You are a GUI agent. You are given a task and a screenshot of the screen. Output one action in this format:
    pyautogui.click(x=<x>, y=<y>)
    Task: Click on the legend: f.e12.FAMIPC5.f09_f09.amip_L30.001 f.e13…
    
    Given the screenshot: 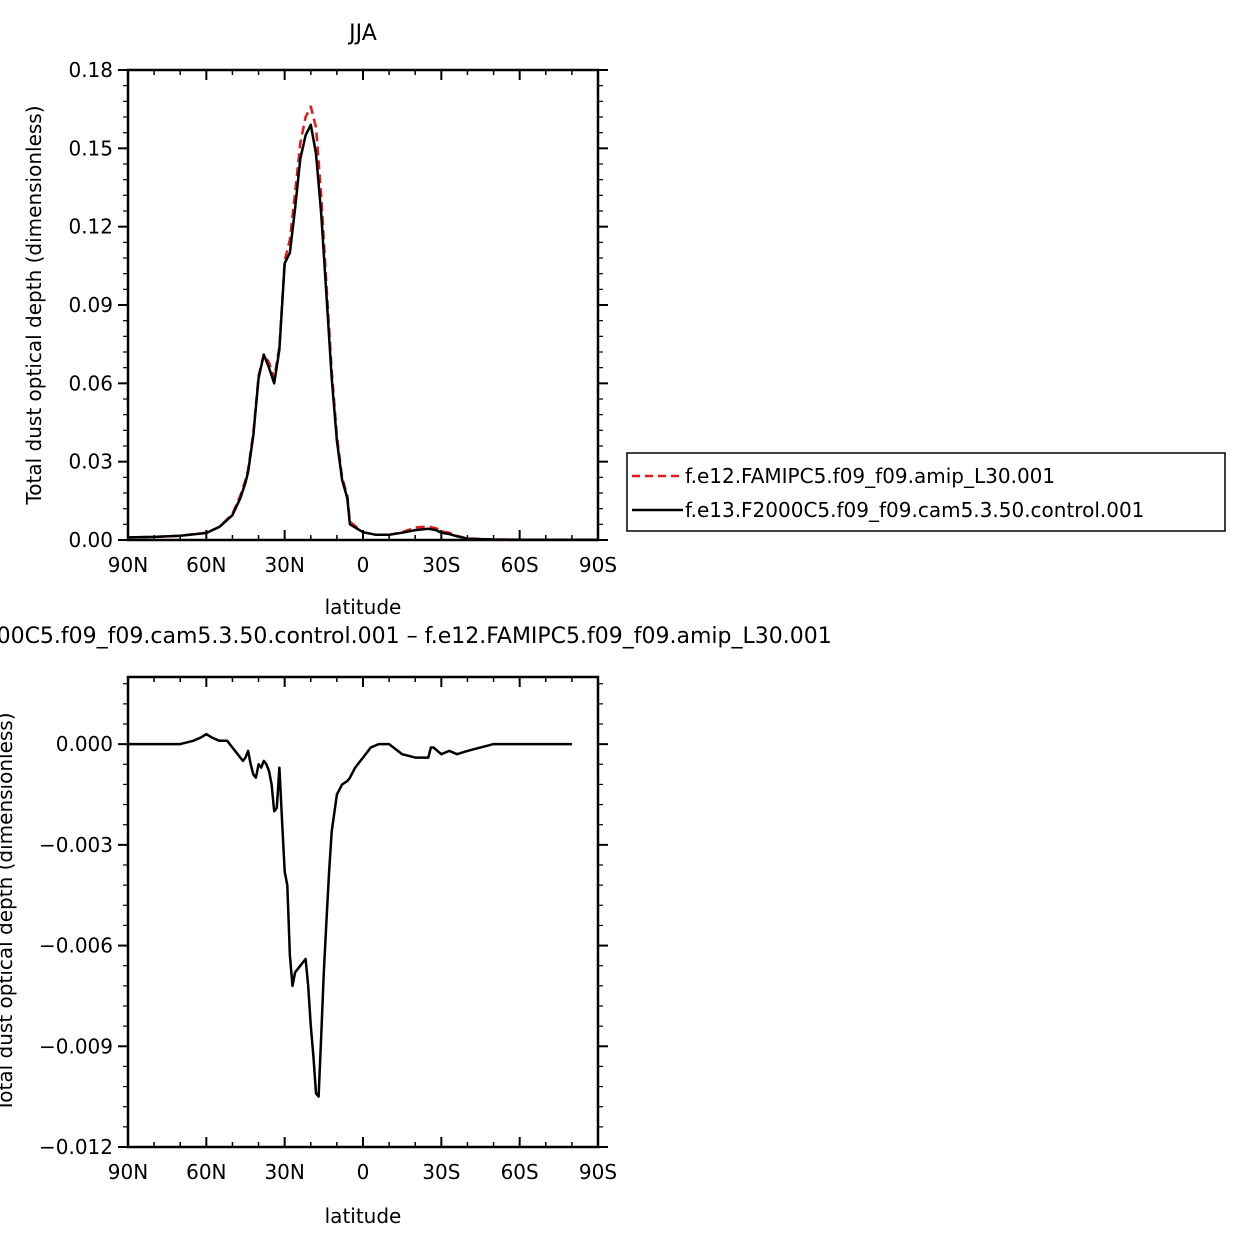 What is the action you would take?
    pyautogui.click(x=926, y=492)
    